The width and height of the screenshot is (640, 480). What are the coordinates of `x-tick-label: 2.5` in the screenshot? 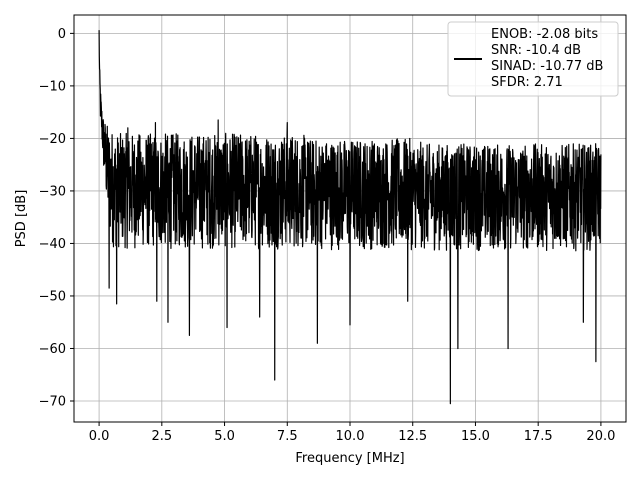 It's located at (161, 436).